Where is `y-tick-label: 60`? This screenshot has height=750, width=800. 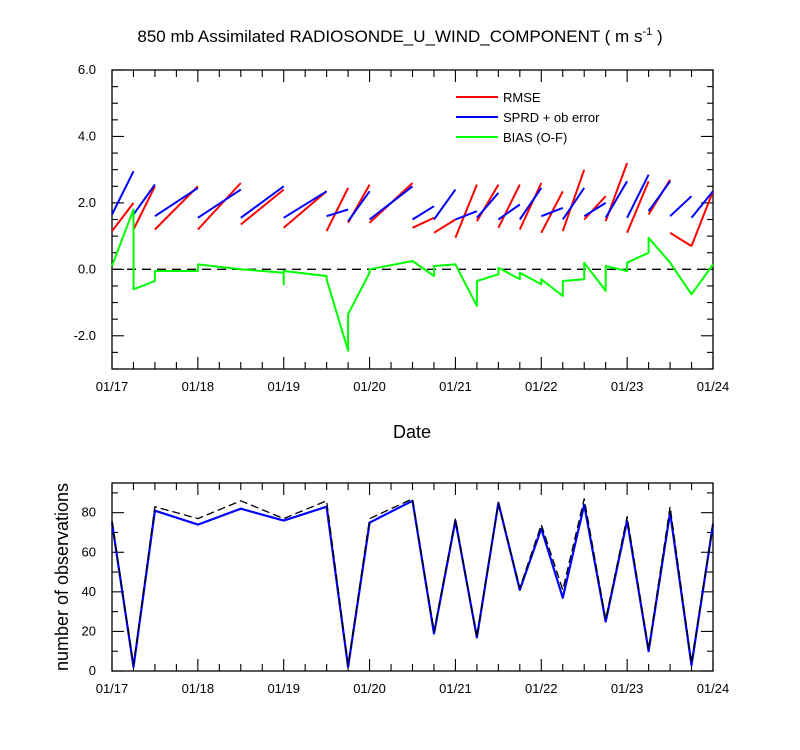 y-tick-label: 60 is located at coordinates (89, 551).